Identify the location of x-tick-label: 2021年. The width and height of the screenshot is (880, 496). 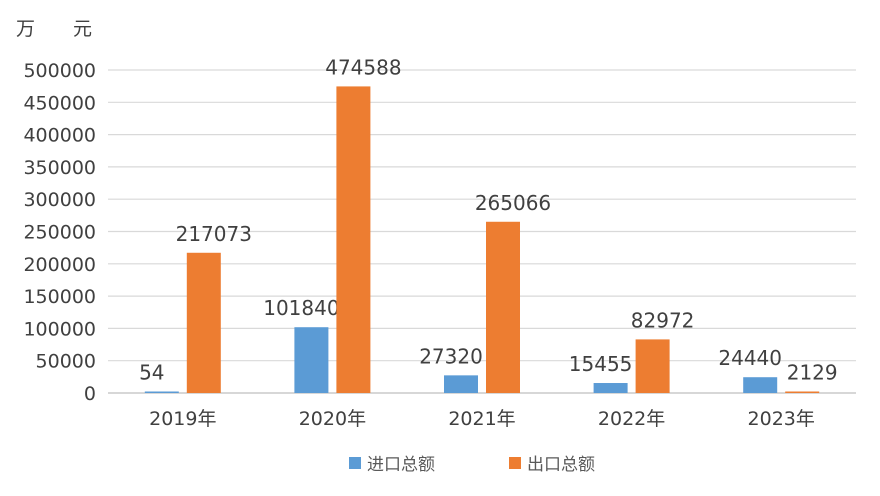
(481, 419).